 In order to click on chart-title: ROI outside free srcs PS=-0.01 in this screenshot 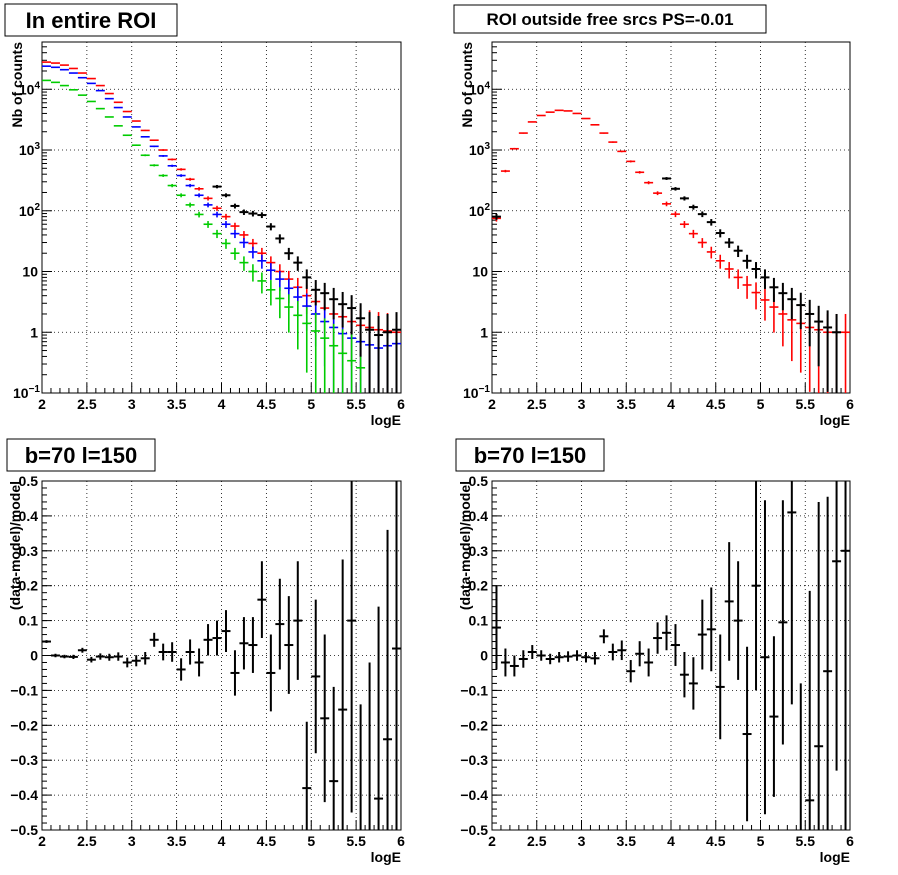, I will do `click(609, 19)`.